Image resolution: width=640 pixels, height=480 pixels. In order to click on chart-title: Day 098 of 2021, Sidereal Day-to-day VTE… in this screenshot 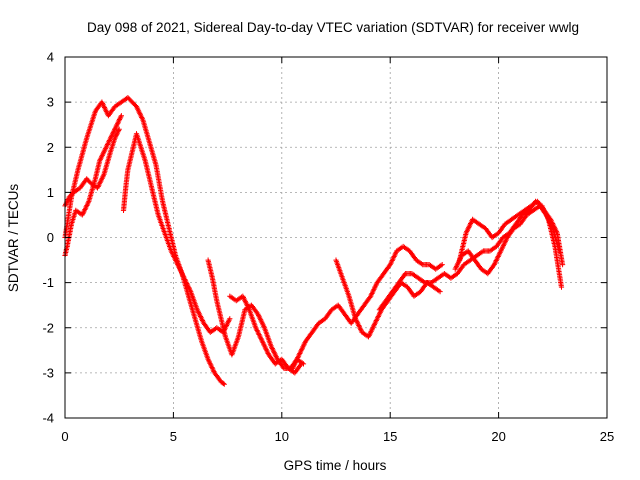, I will do `click(333, 27)`.